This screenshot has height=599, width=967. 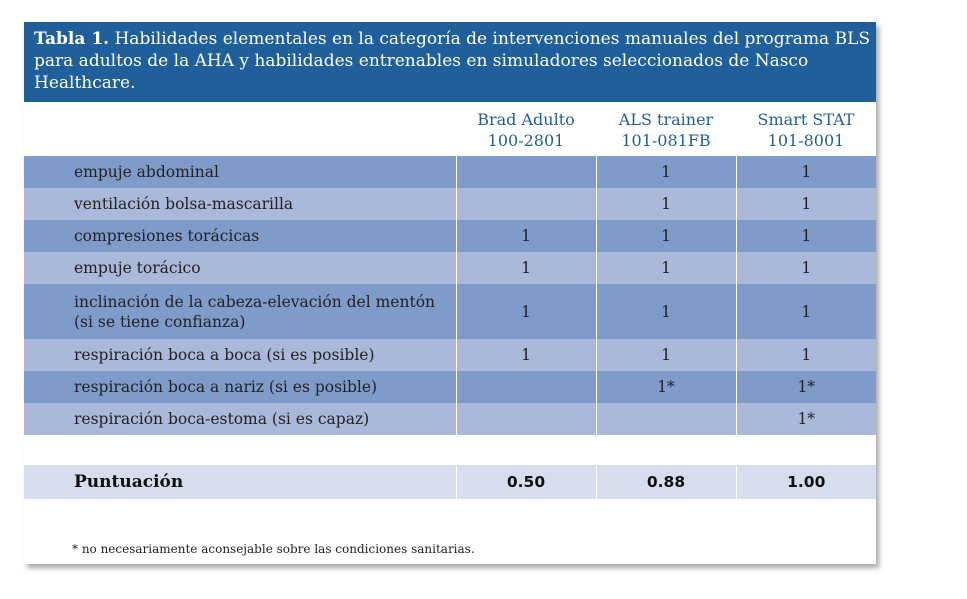 What do you see at coordinates (240, 355) in the screenshot?
I see `row-label: respiración boca a boca (si es posible)` at bounding box center [240, 355].